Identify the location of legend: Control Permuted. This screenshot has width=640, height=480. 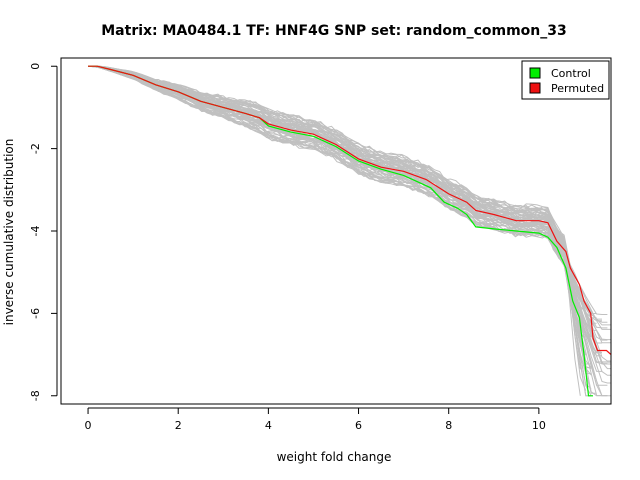
(565, 80).